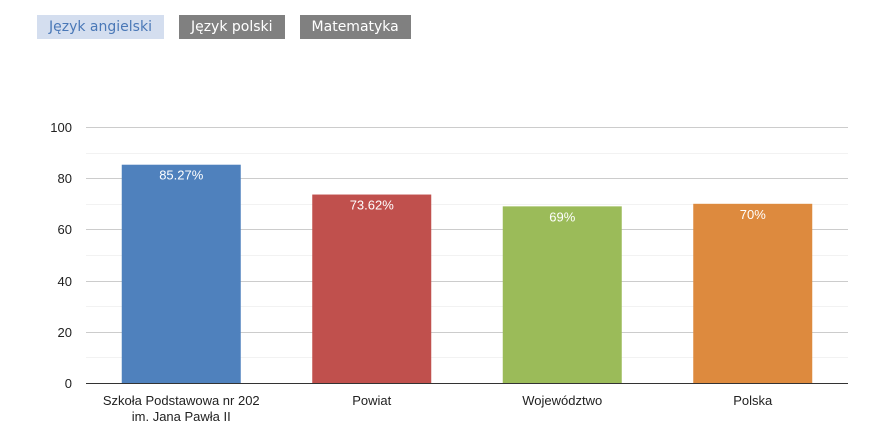  What do you see at coordinates (181, 400) in the screenshot?
I see `category-label: Szkoła Podstawowa nr 202` at bounding box center [181, 400].